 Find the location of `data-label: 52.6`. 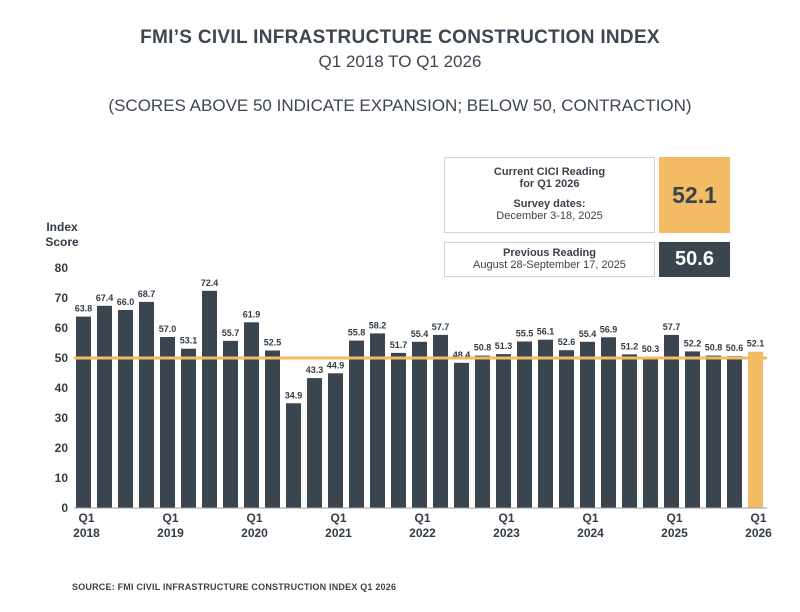

data-label: 52.6 is located at coordinates (567, 342).